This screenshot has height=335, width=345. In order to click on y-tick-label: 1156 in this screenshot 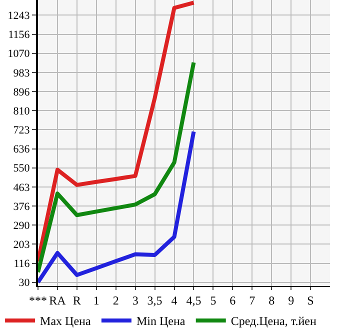, I will do `click(19, 35)`.